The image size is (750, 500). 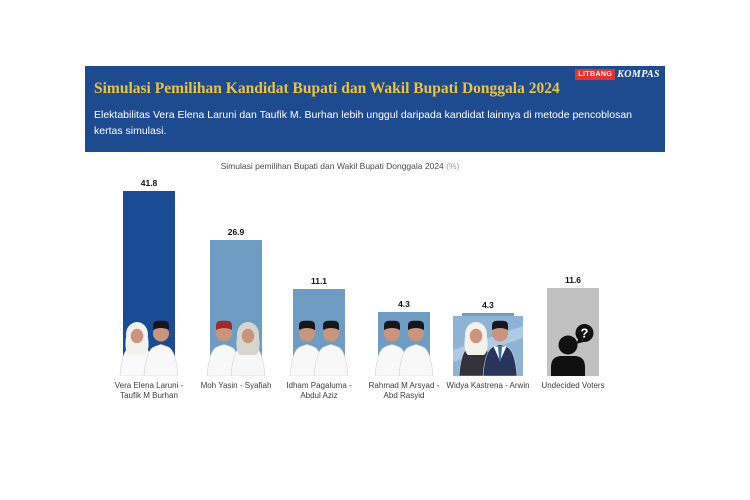 I want to click on candidate-name-label: Rahmad M Arsyad - Abd Rasyid, so click(x=404, y=390).